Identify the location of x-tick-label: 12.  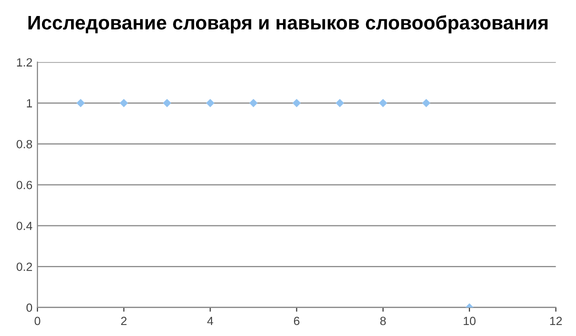
(556, 321).